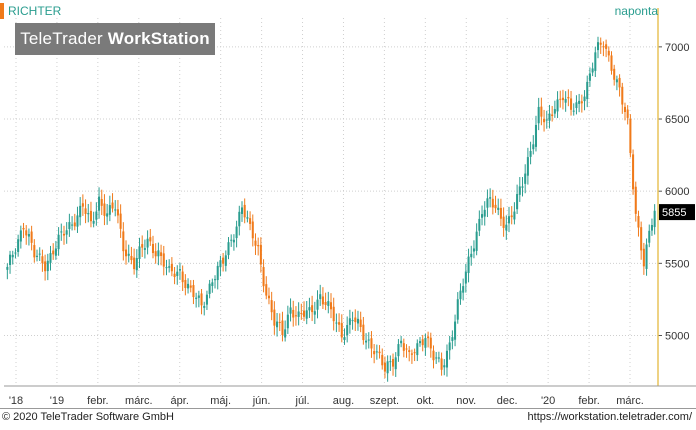  What do you see at coordinates (158, 38) in the screenshot?
I see `watermark-product: WorkStation` at bounding box center [158, 38].